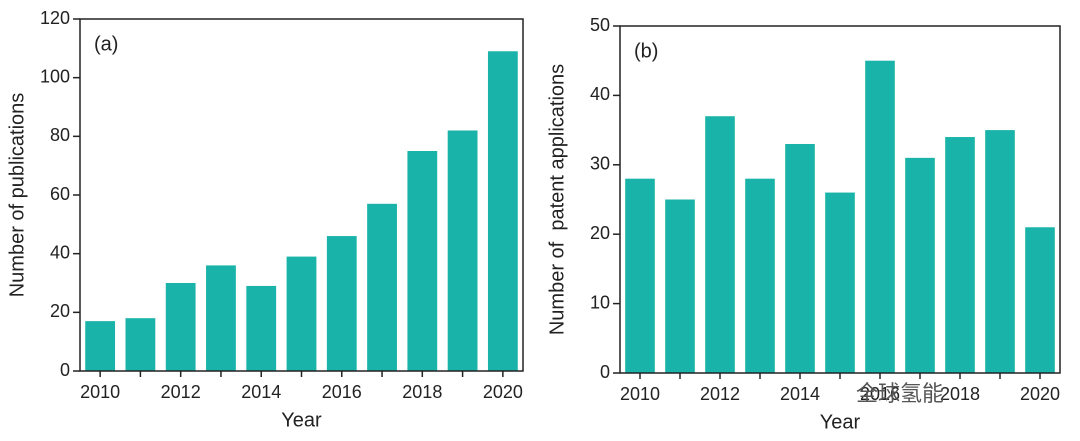  I want to click on y-tick-label: 10, so click(600, 302).